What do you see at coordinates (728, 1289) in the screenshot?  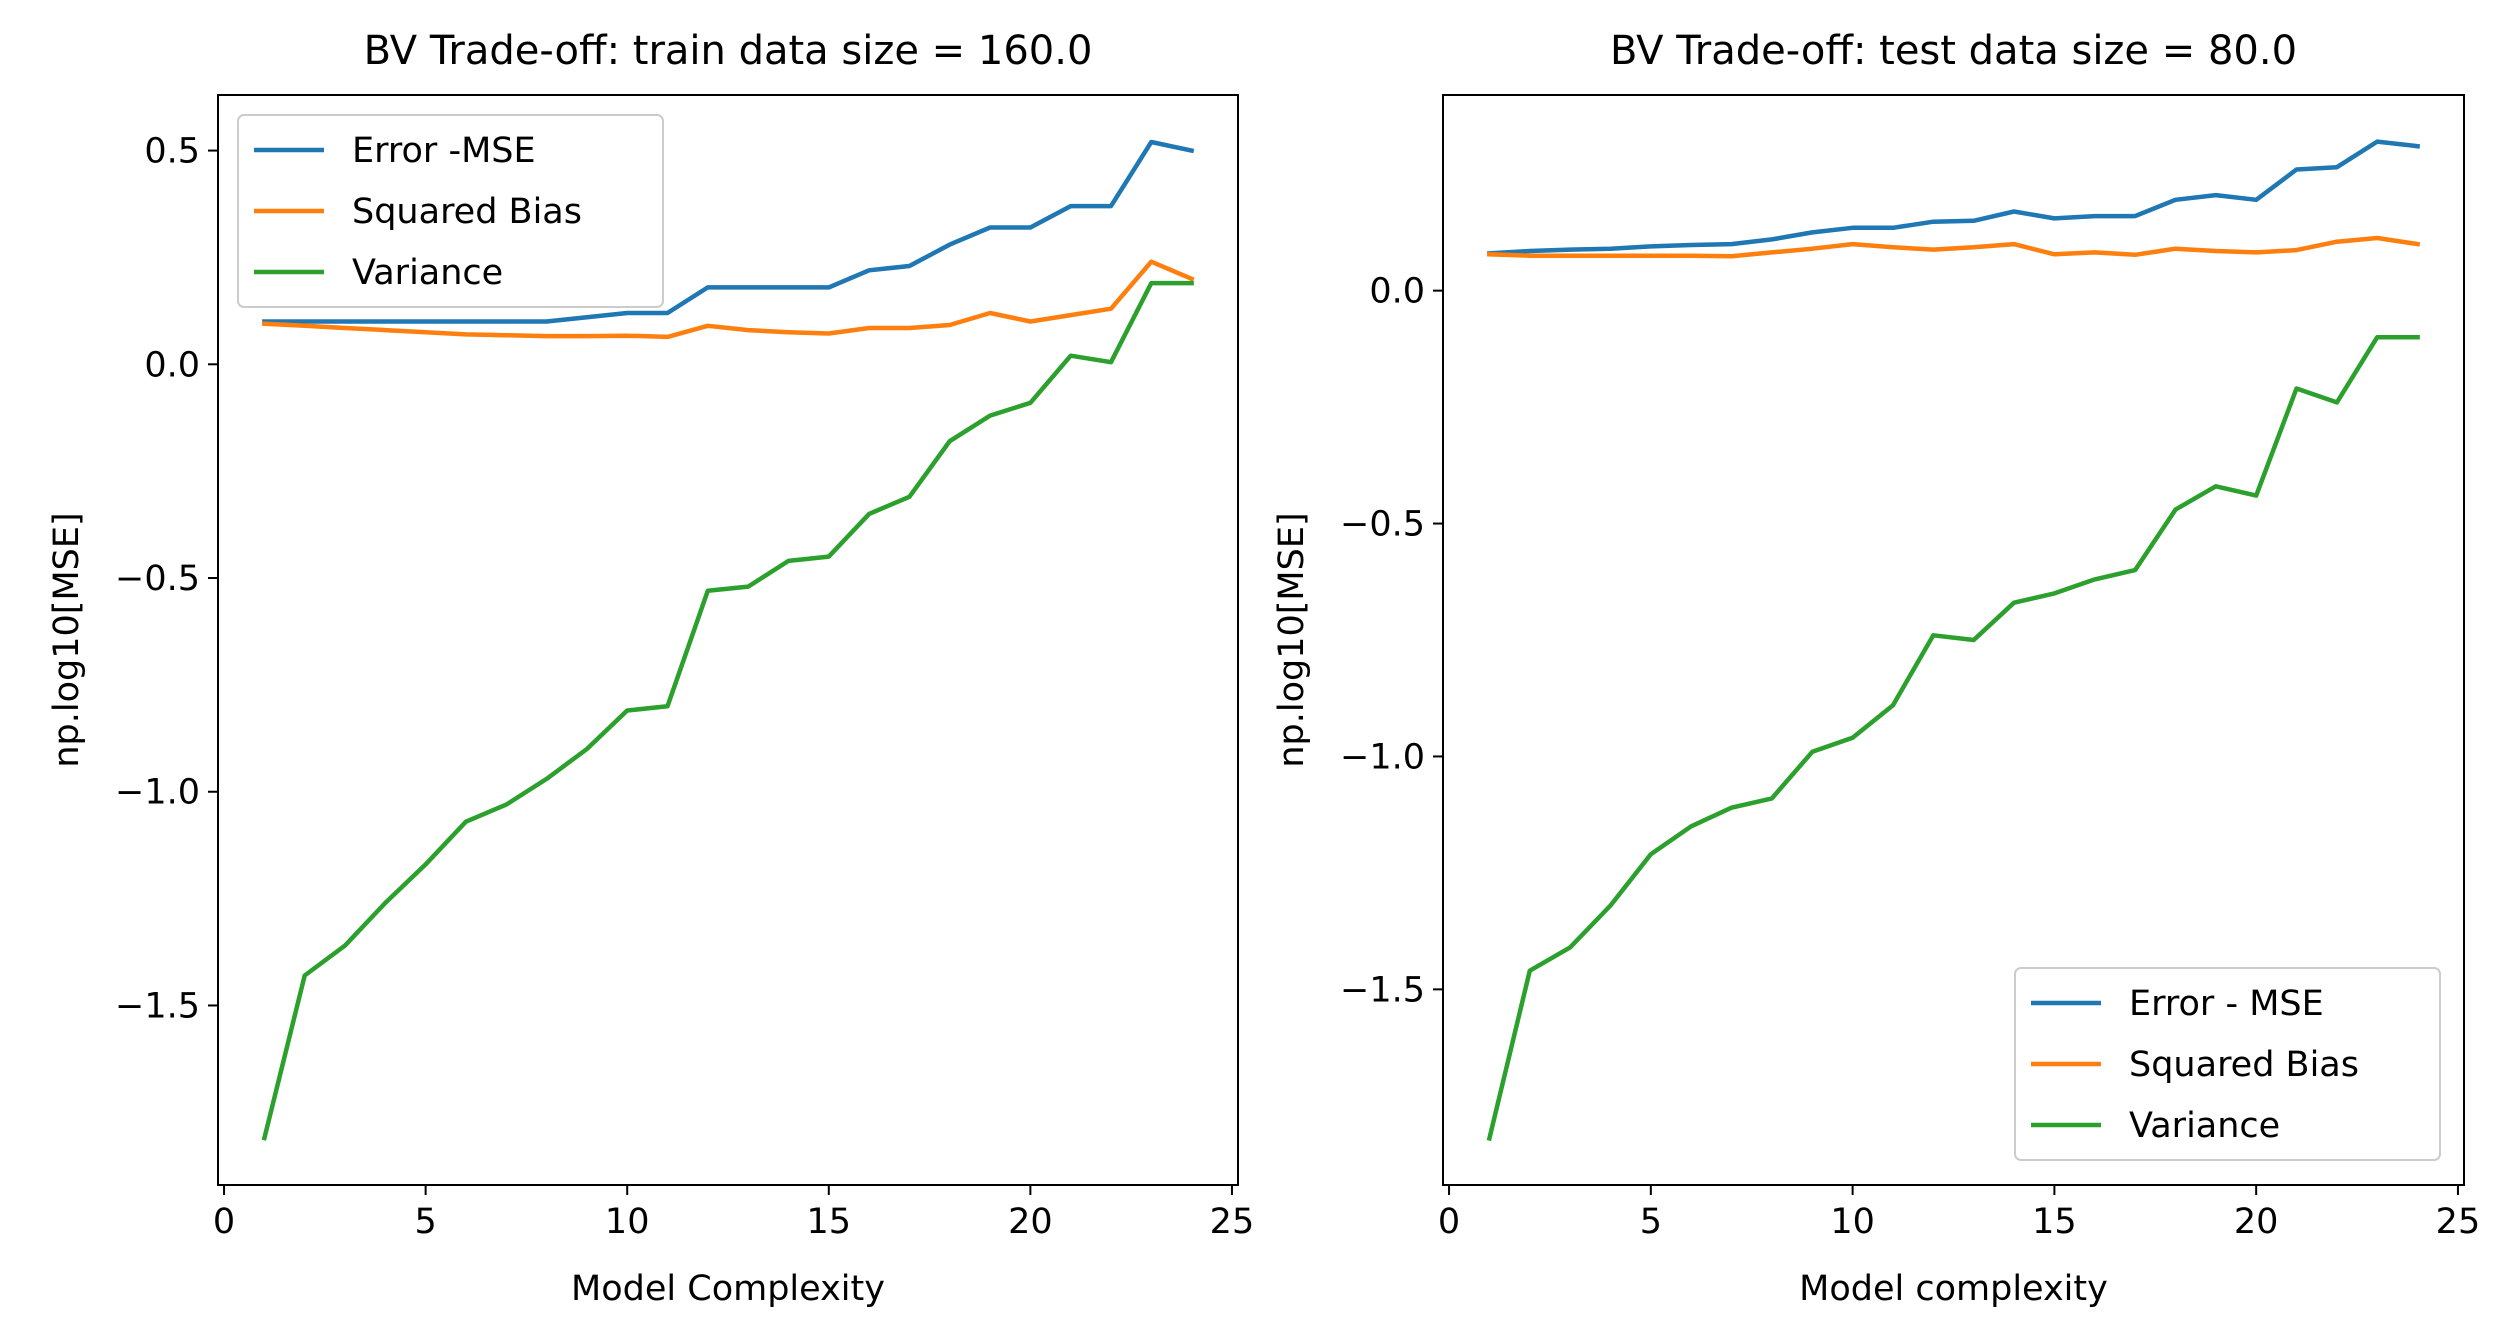 I see `x-axis-label: Model Complexity` at bounding box center [728, 1289].